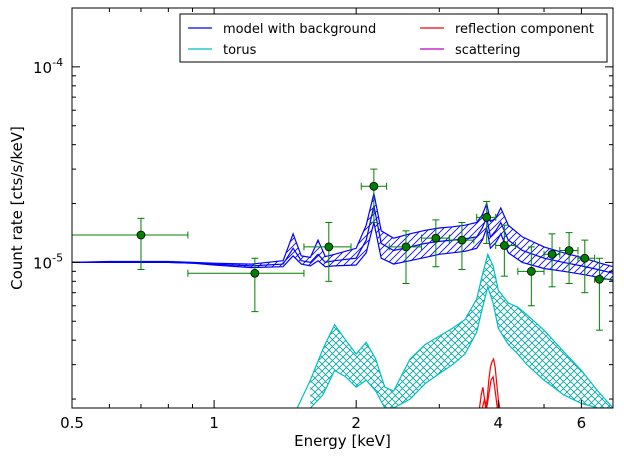 The height and width of the screenshot is (459, 624). What do you see at coordinates (222, 50) in the screenshot?
I see `legend-entry-torus: torus` at bounding box center [222, 50].